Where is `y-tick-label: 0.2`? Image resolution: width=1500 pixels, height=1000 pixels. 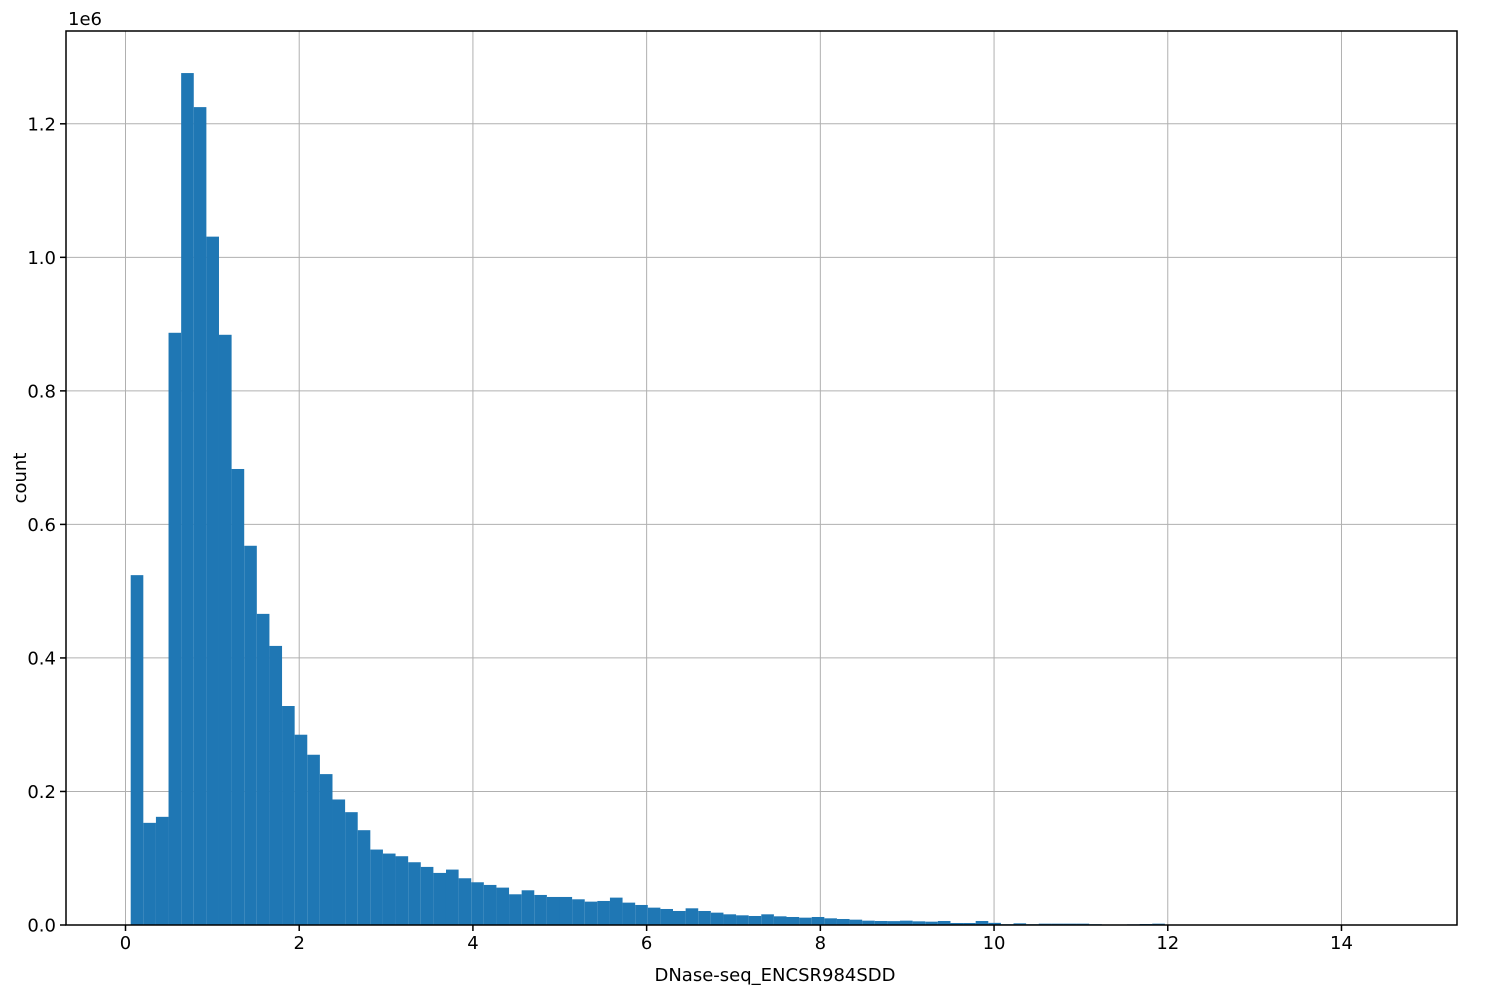 y-tick-label: 0.2 is located at coordinates (41, 792).